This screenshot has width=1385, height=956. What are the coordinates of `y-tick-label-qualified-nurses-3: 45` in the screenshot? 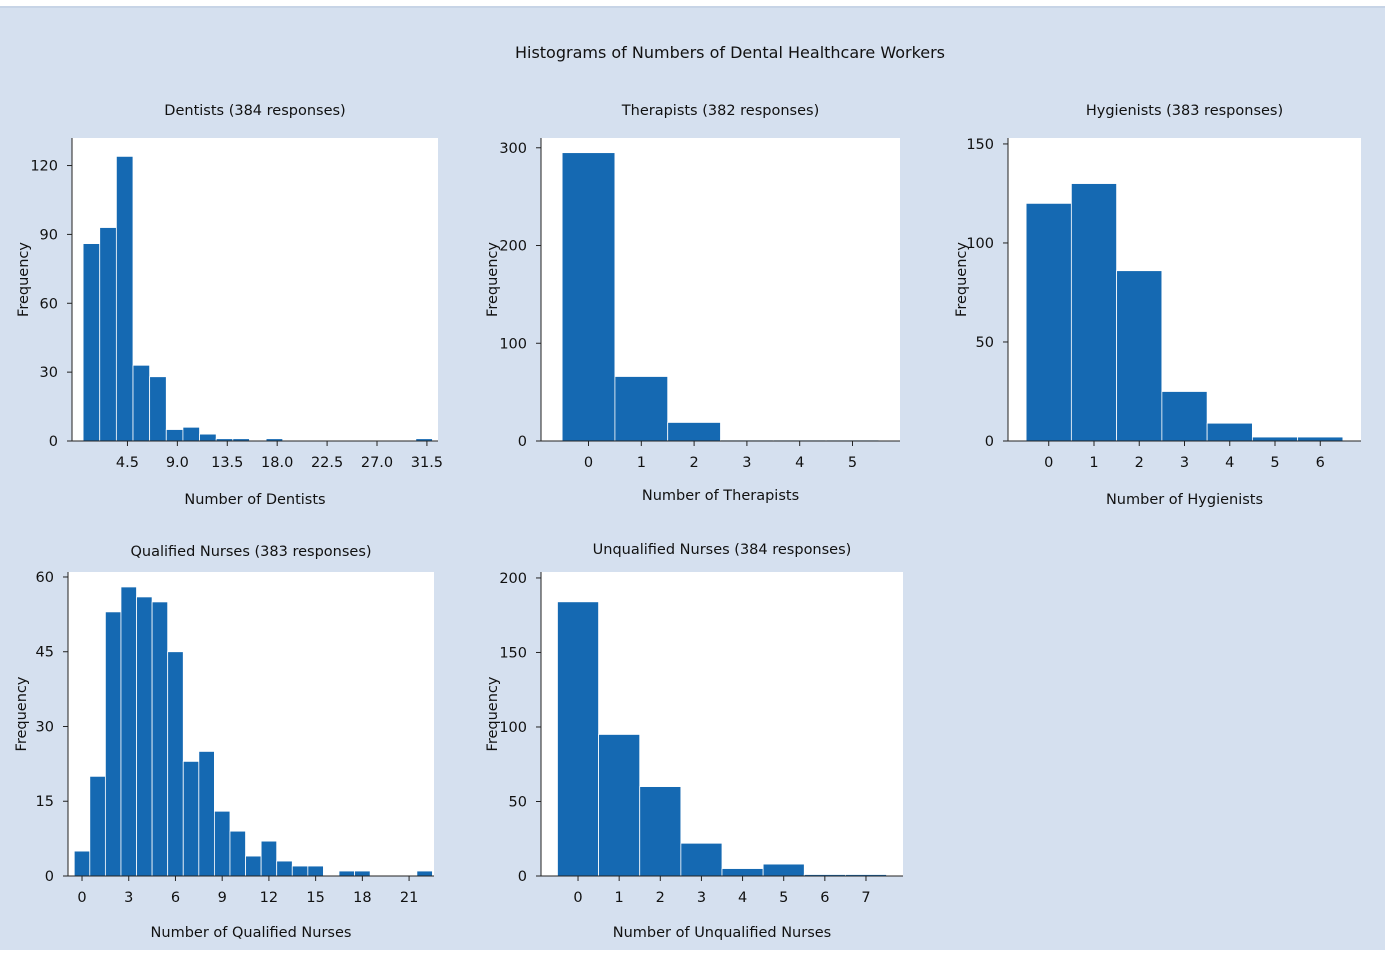 It's located at (45, 653).